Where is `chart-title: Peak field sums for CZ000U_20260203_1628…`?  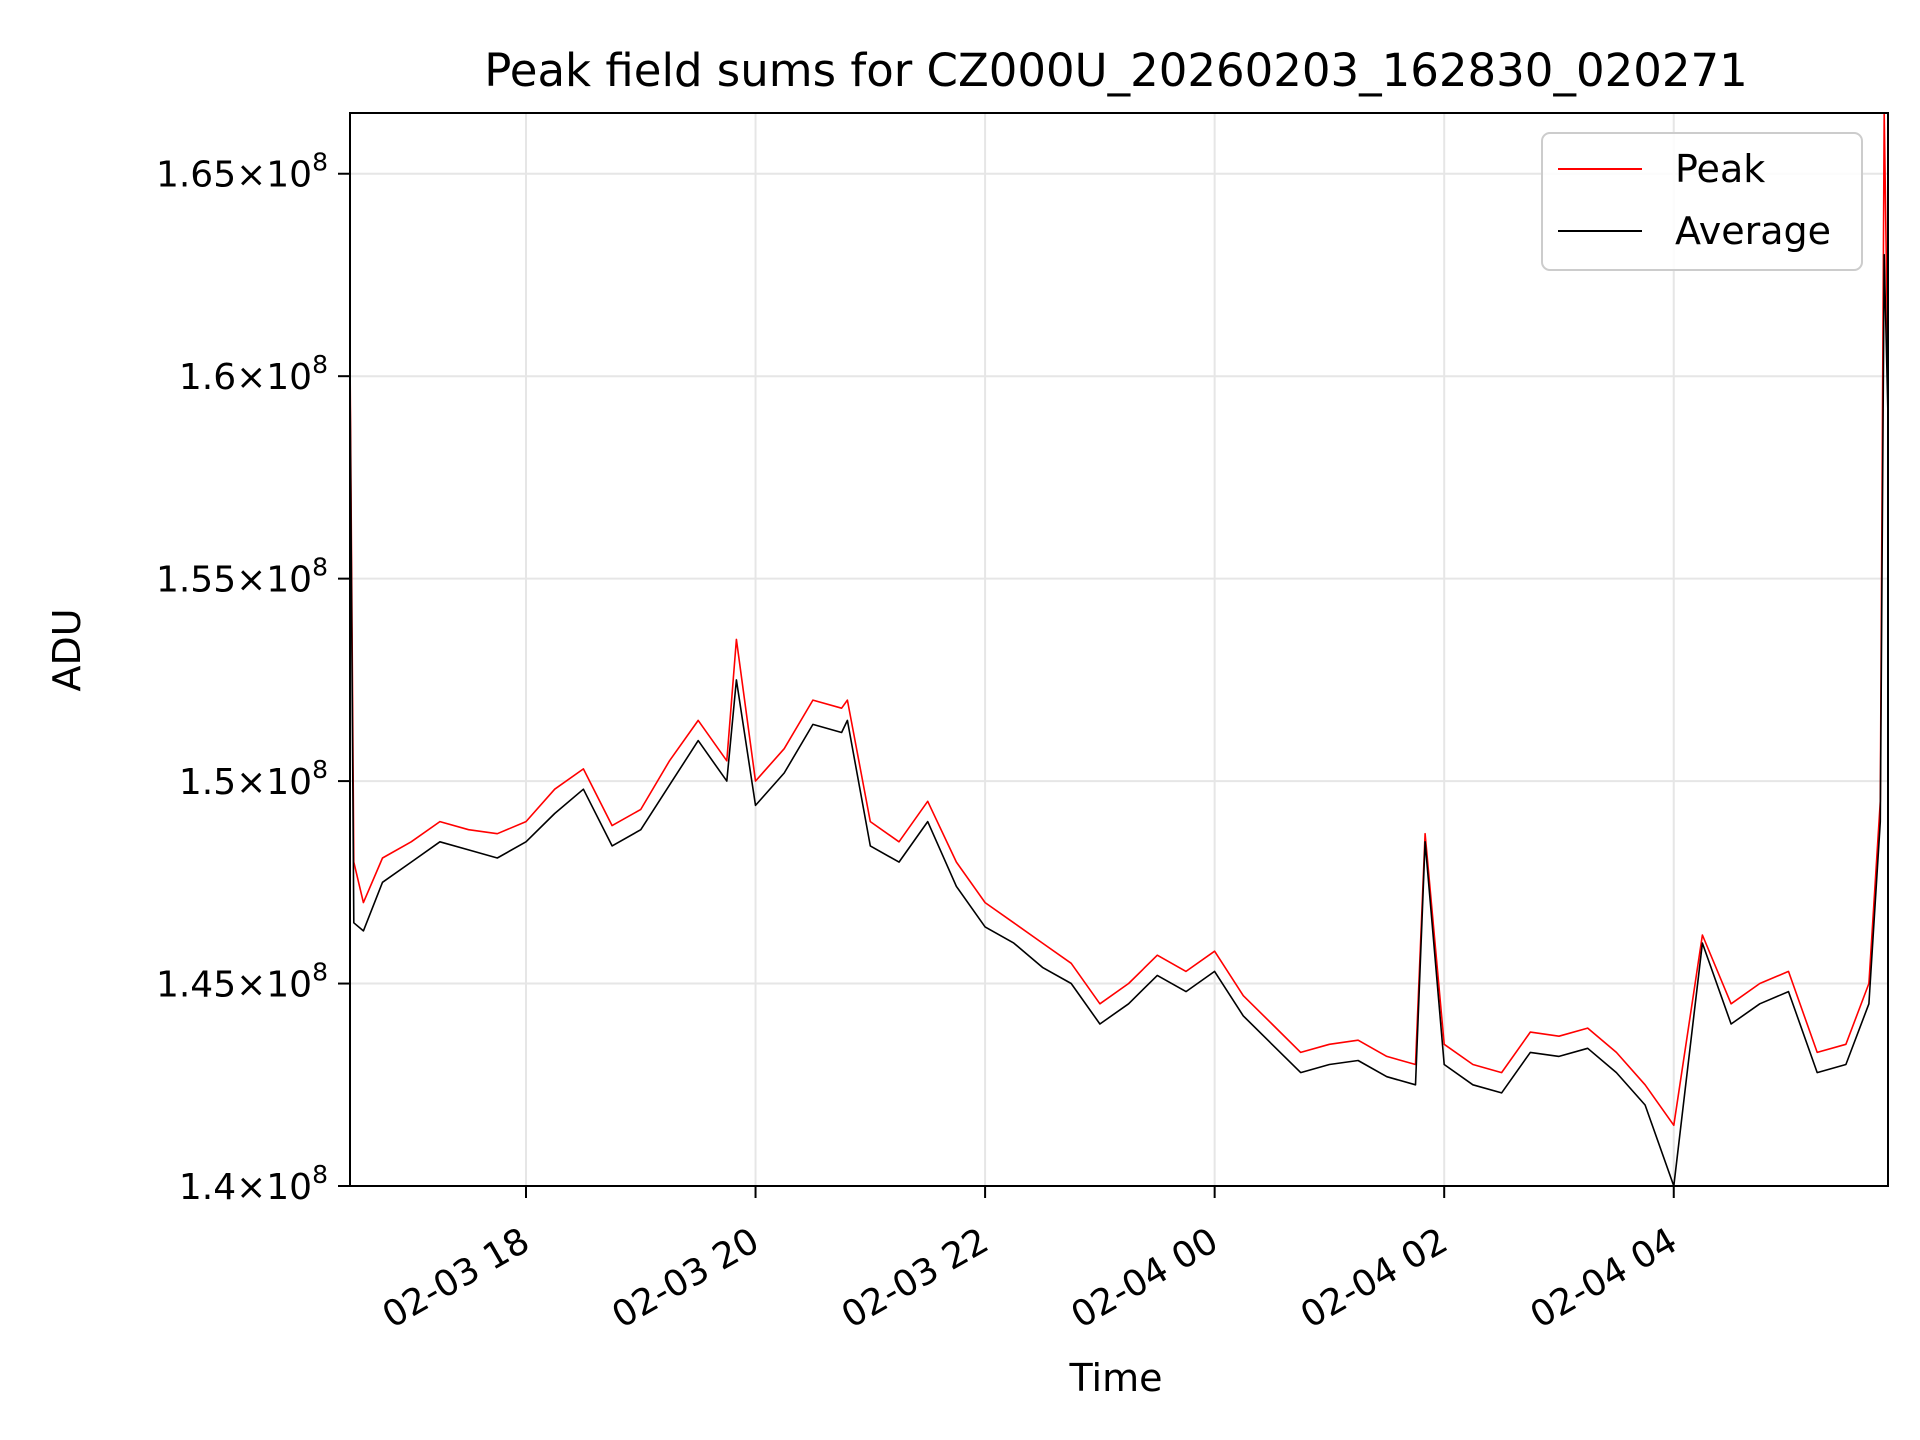
chart-title: Peak field sums for CZ000U_20260203_1628… is located at coordinates (1115, 70).